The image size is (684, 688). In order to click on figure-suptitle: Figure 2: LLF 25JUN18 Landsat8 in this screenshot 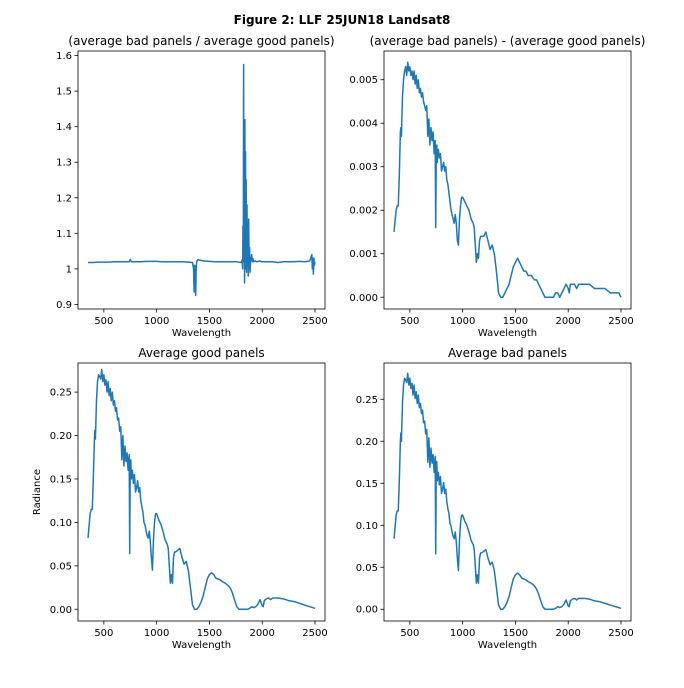, I will do `click(342, 20)`.